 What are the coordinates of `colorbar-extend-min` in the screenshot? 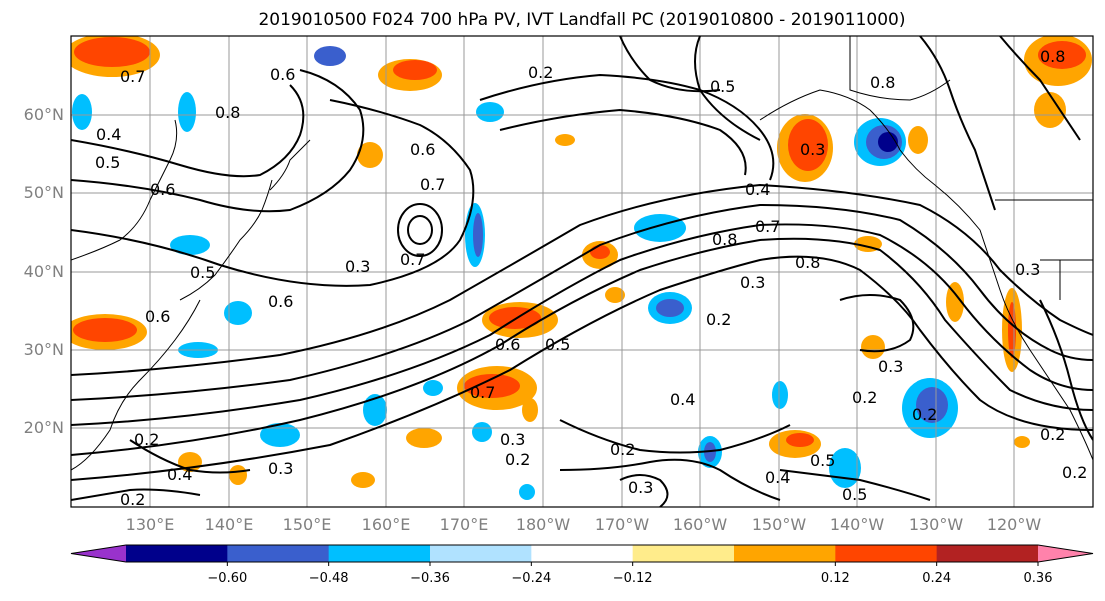 It's located at (98, 553).